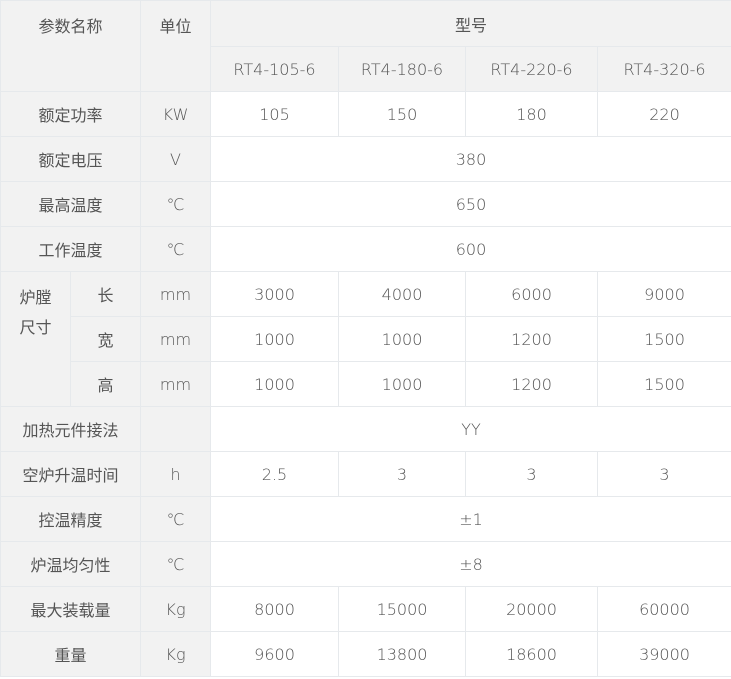 This screenshot has width=731, height=679. I want to click on table-row: 额定电压 V 380, so click(365, 159).